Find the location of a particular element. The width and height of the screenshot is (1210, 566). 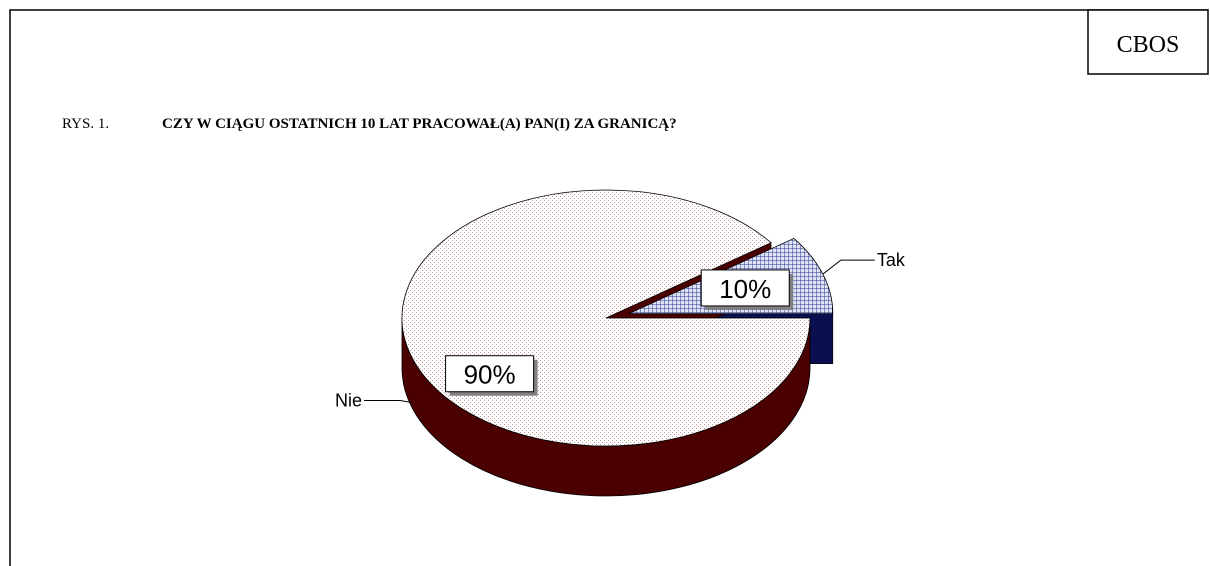

value-label: 10% is located at coordinates (745, 289).